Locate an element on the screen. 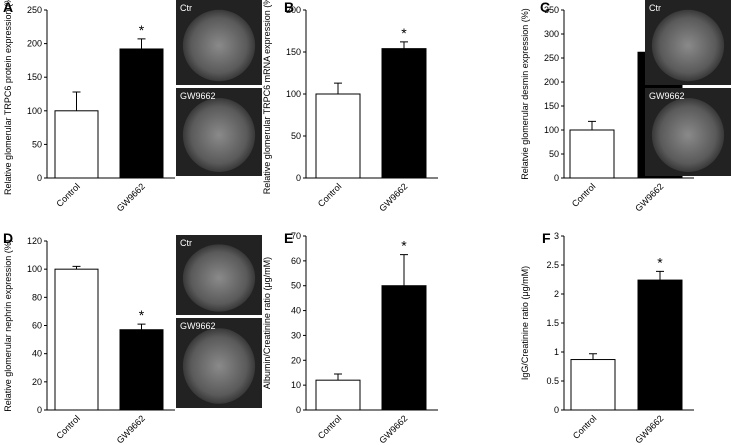  panel-letter: B is located at coordinates (289, 7).